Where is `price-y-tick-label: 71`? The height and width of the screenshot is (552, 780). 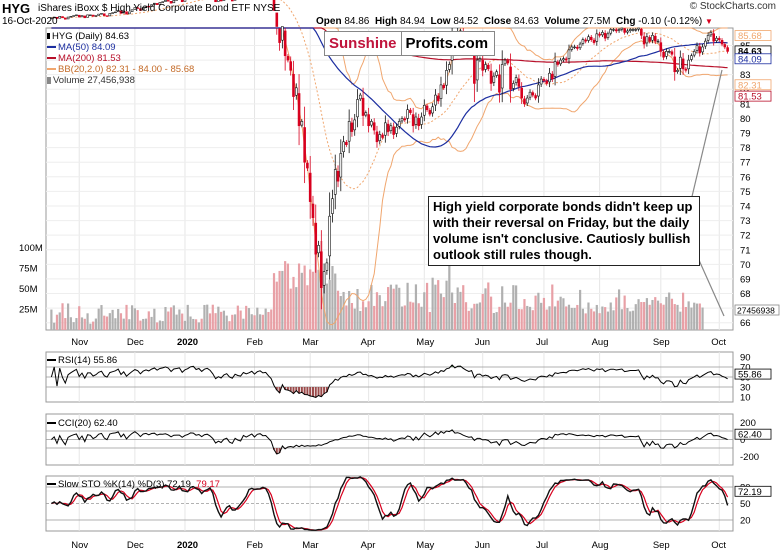
price-y-tick-label: 71 is located at coordinates (745, 250).